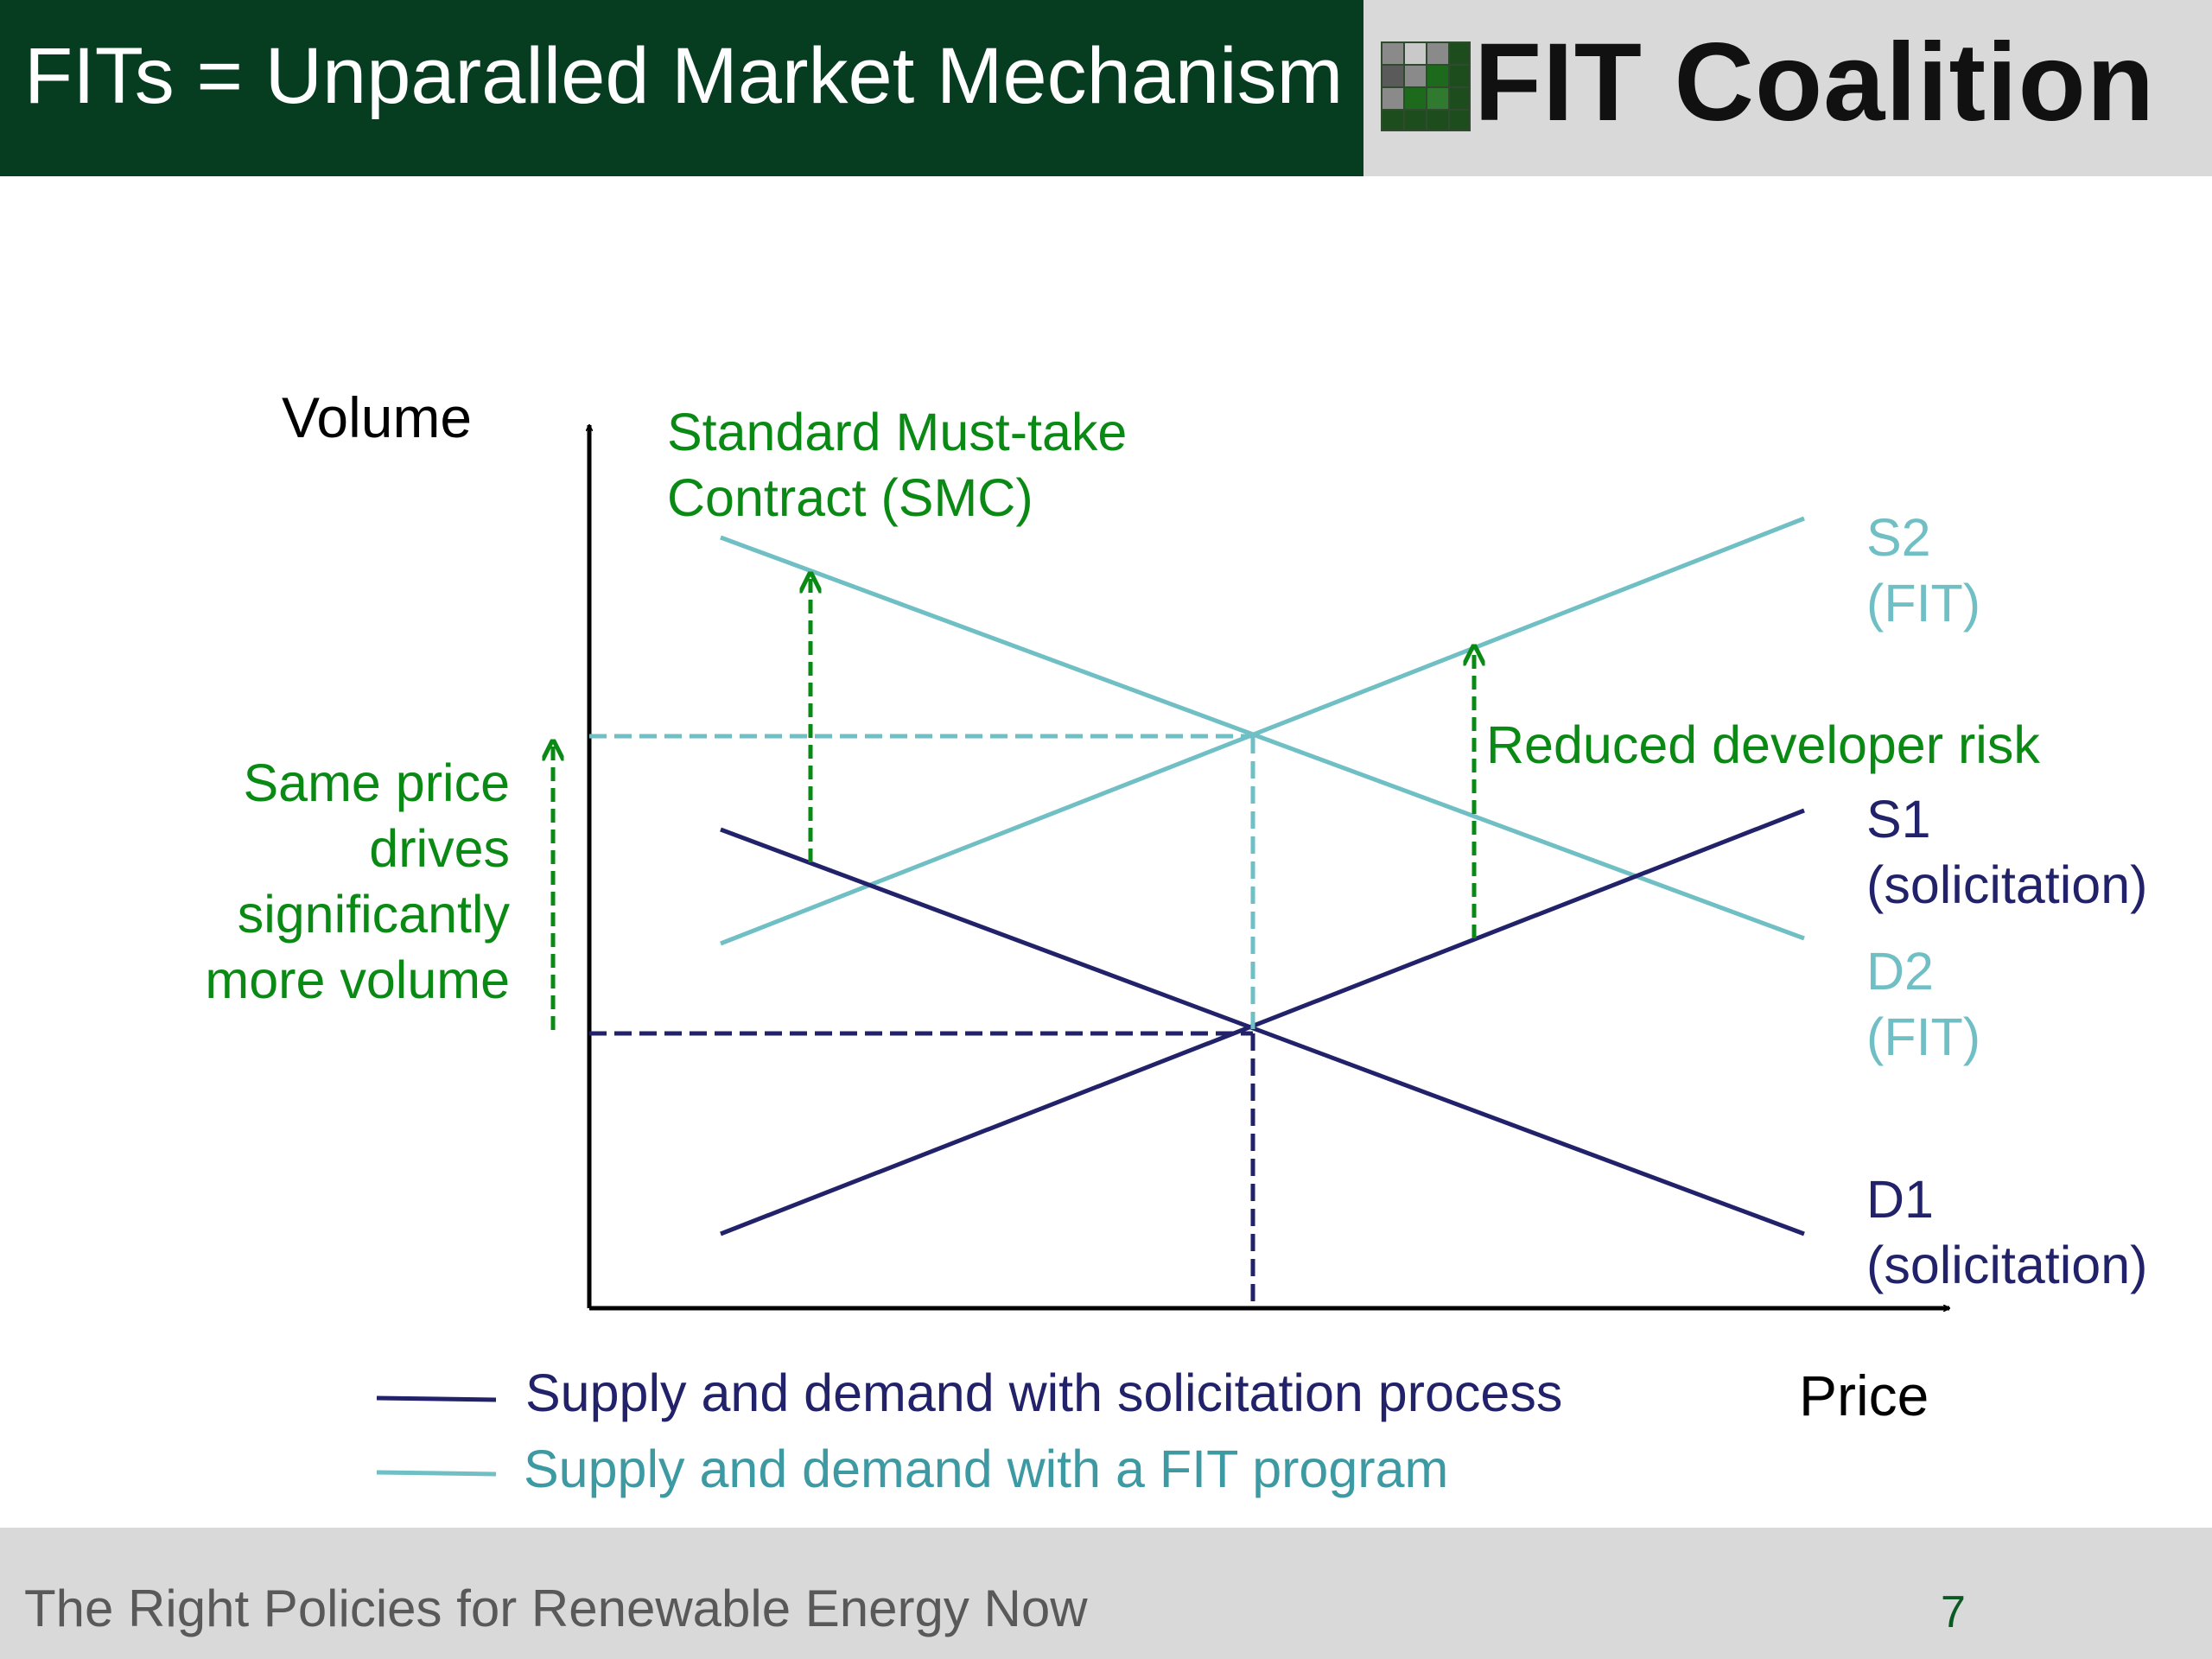 Image resolution: width=2212 pixels, height=1659 pixels. Describe the element at coordinates (1898, 819) in the screenshot. I see `s1-label-name: S1` at that location.